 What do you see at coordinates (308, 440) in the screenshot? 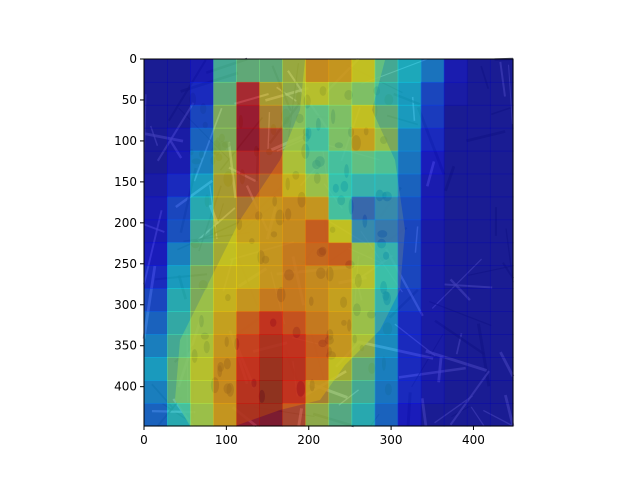
I see `x-tick-label: 200` at bounding box center [308, 440].